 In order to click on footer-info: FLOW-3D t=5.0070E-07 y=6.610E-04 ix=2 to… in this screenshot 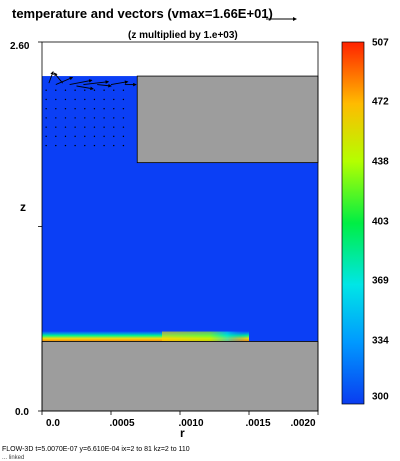, I will do `click(96, 449)`.